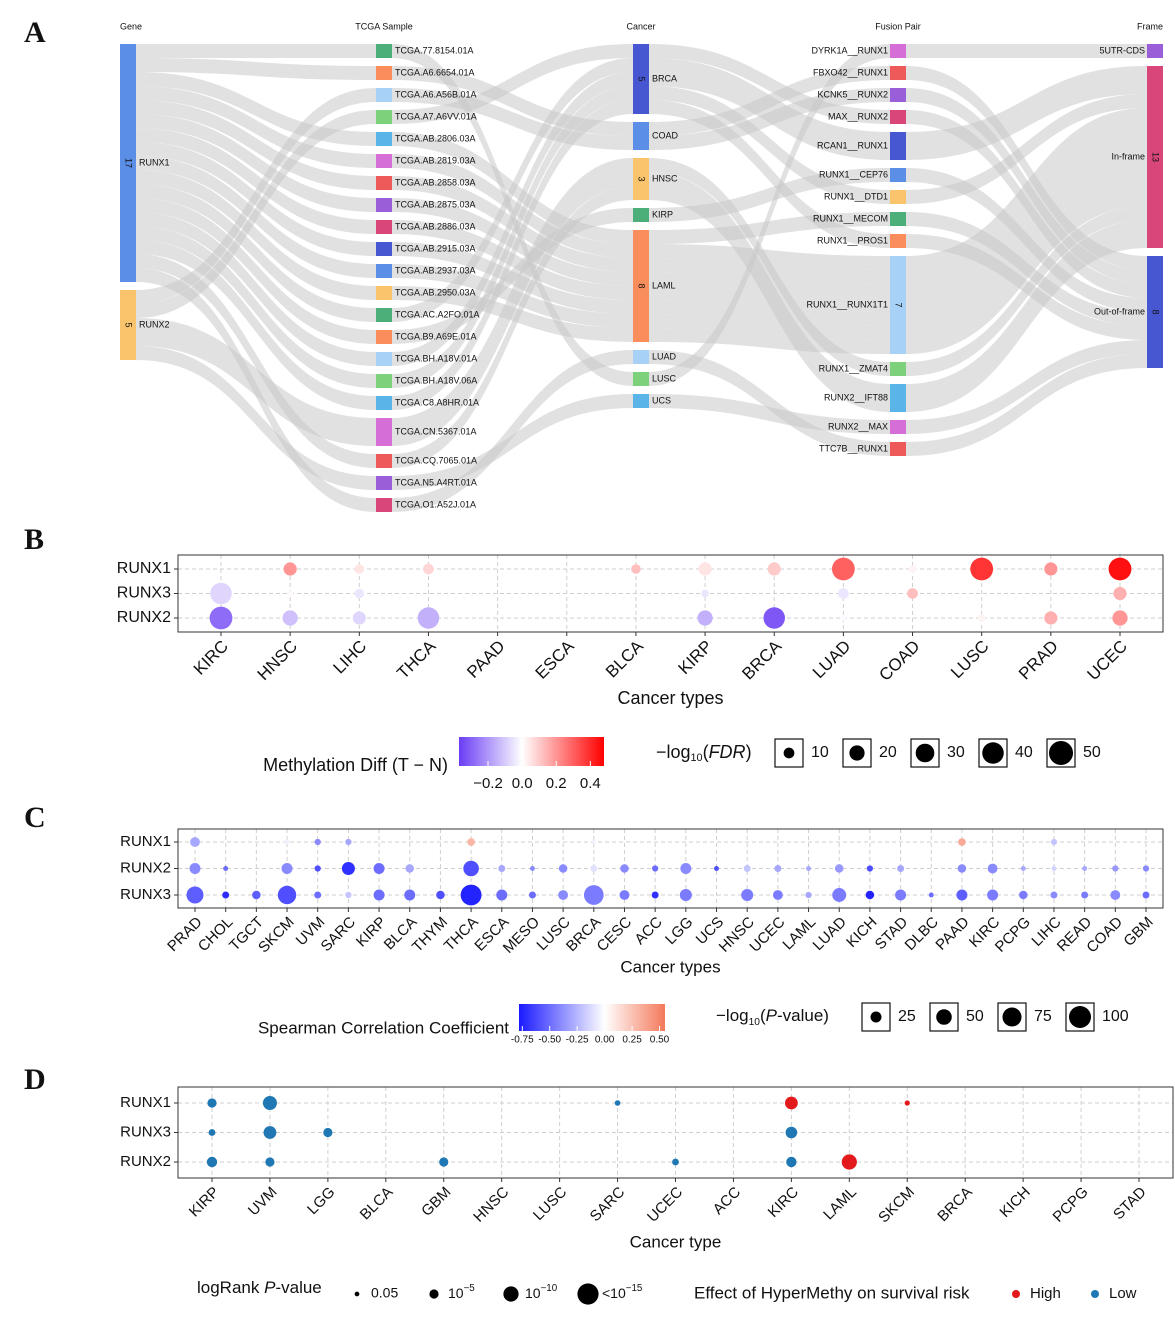  Describe the element at coordinates (437, 402) in the screenshot. I see `node-label: TCGA.C8.A8HR.01A` at that location.